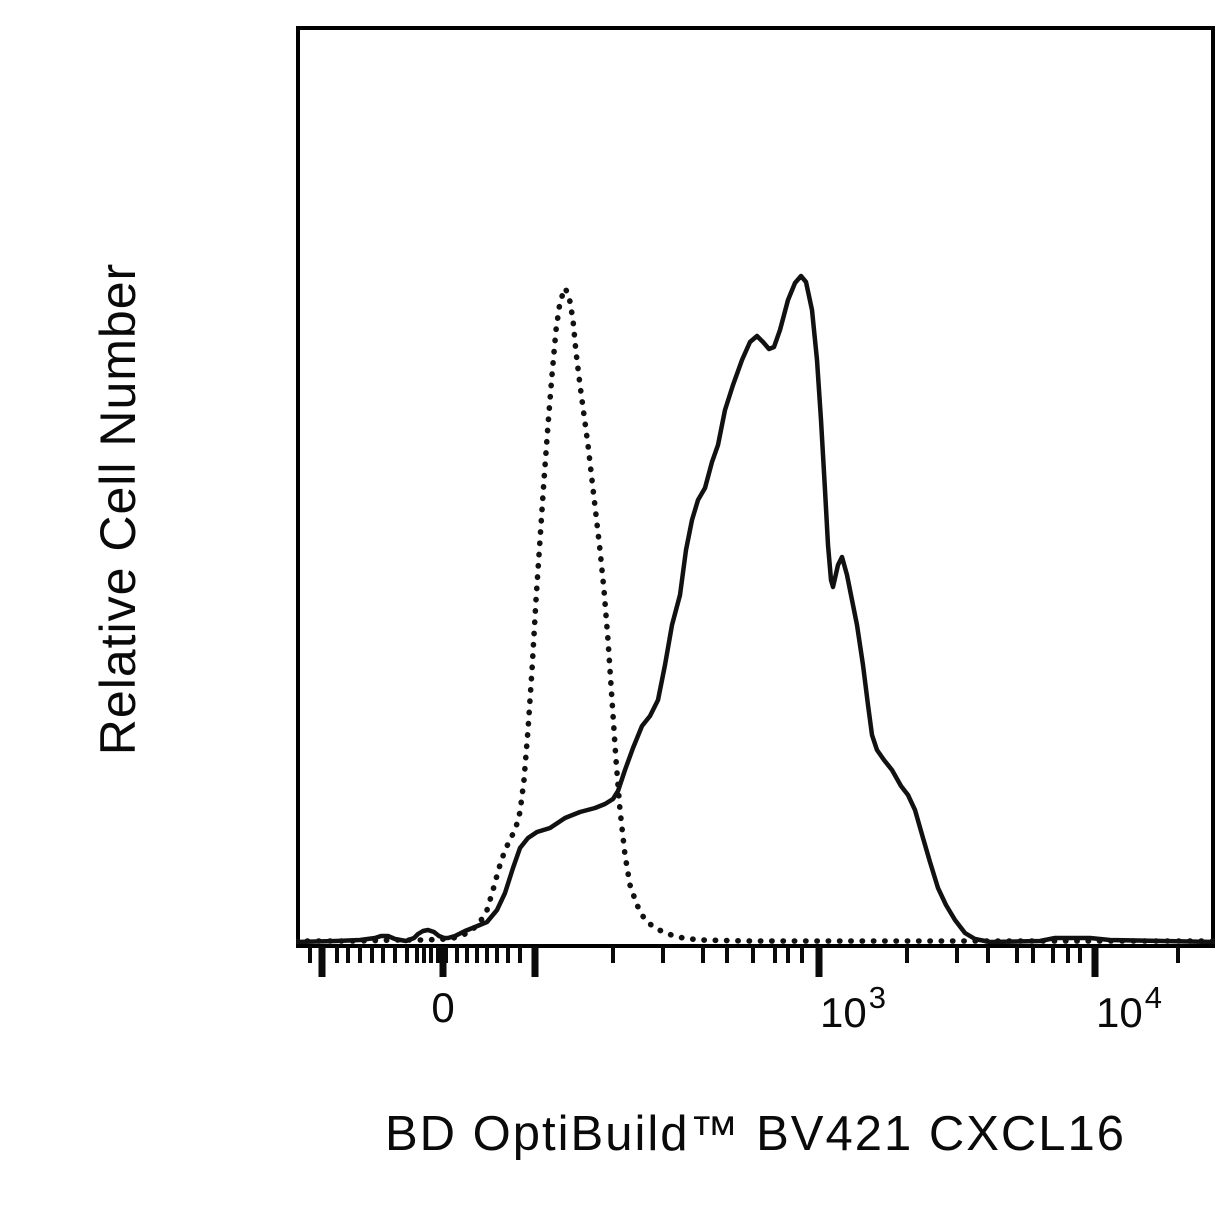 The image size is (1230, 1230). Describe the element at coordinates (755, 1134) in the screenshot. I see `x-axis-title: BD OptiBuild™ BV421 CXCL16` at that location.